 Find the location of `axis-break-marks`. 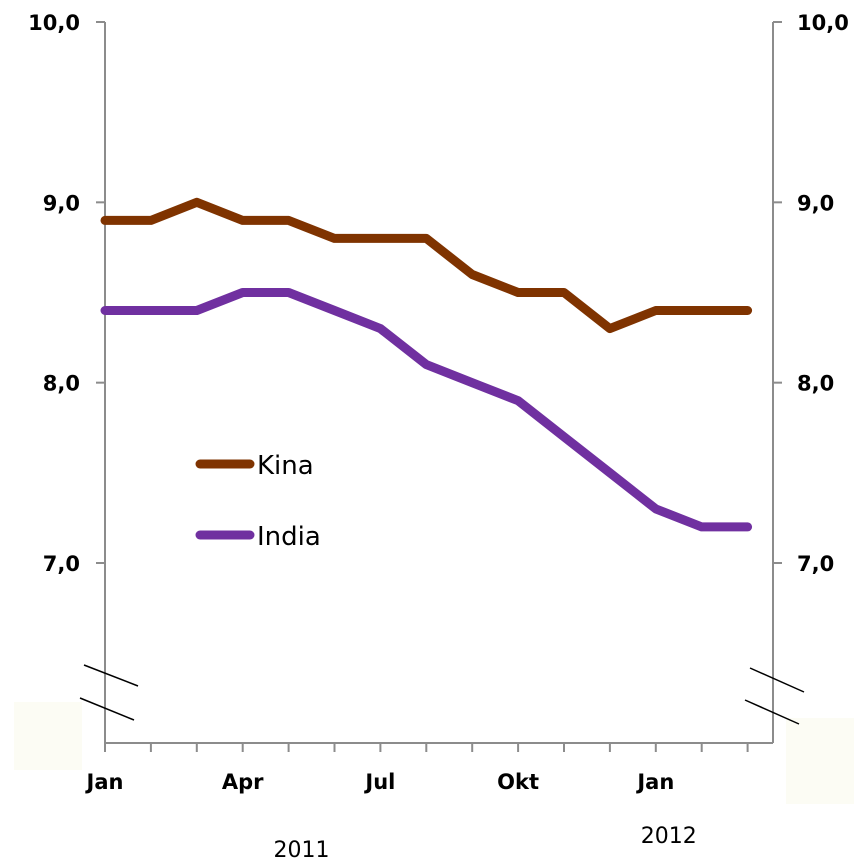

axis-break-marks is located at coordinates (442, 694).